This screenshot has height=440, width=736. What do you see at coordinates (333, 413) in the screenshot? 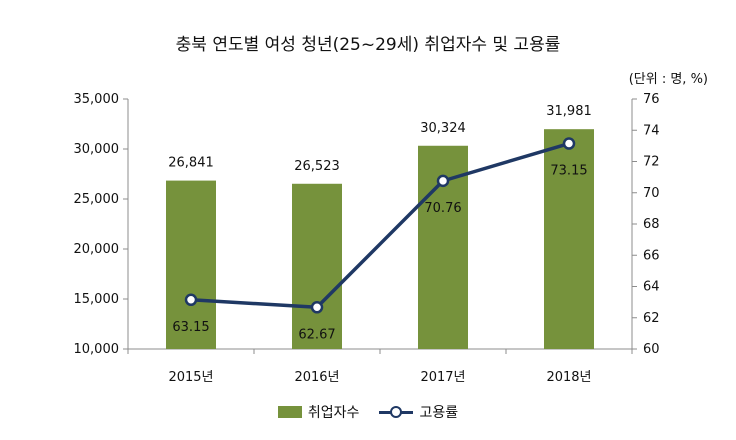
I see `legend-label-bar: 취업자수` at bounding box center [333, 413].